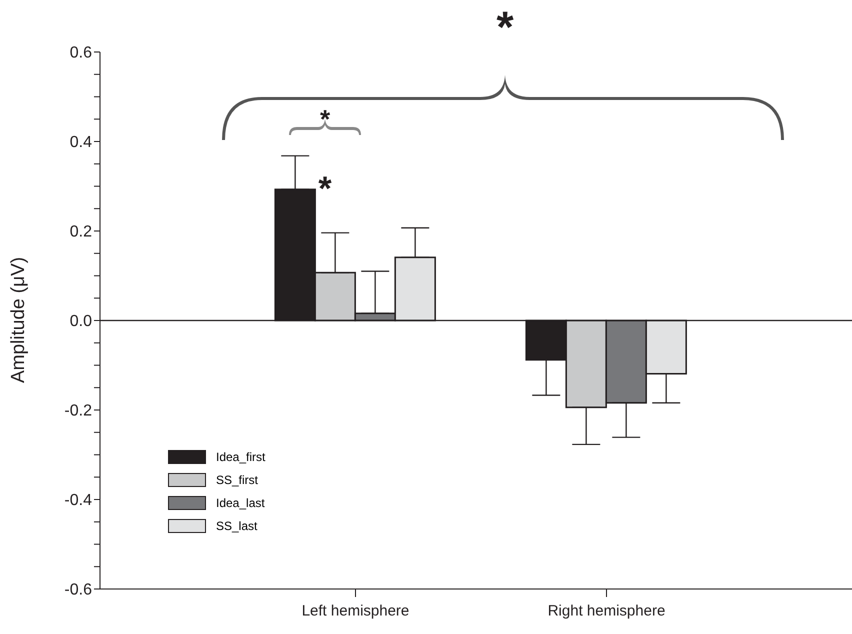 This screenshot has width=852, height=634. Describe the element at coordinates (78, 590) in the screenshot. I see `y-tick-label: -0.6` at that location.